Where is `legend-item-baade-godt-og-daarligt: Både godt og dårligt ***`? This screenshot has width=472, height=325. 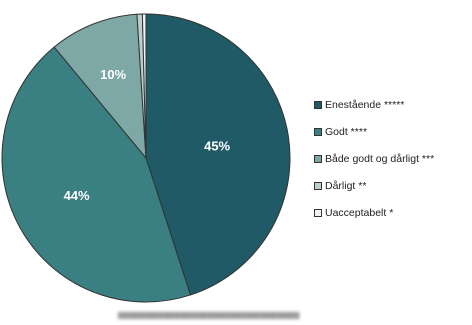 legend-item-baade-godt-og-daarligt: Både godt og dårligt *** is located at coordinates (392, 159).